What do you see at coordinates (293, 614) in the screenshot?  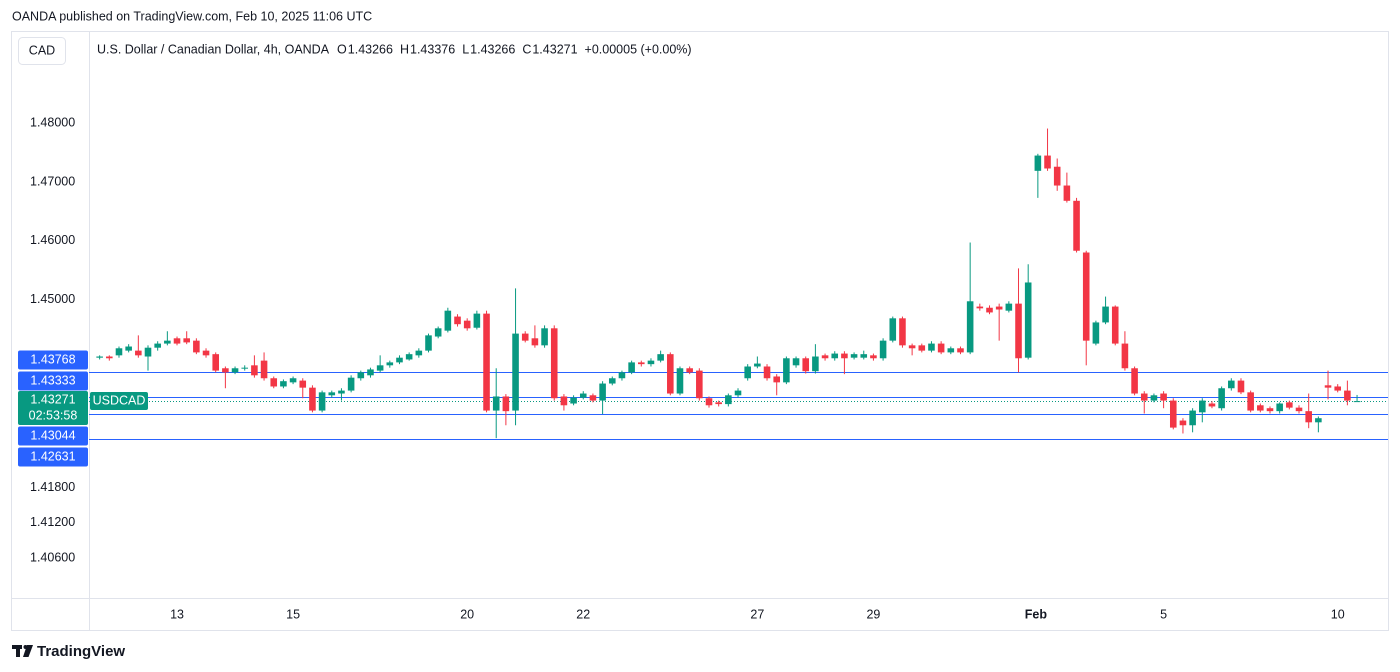 I see `x-tick-label: 15` at bounding box center [293, 614].